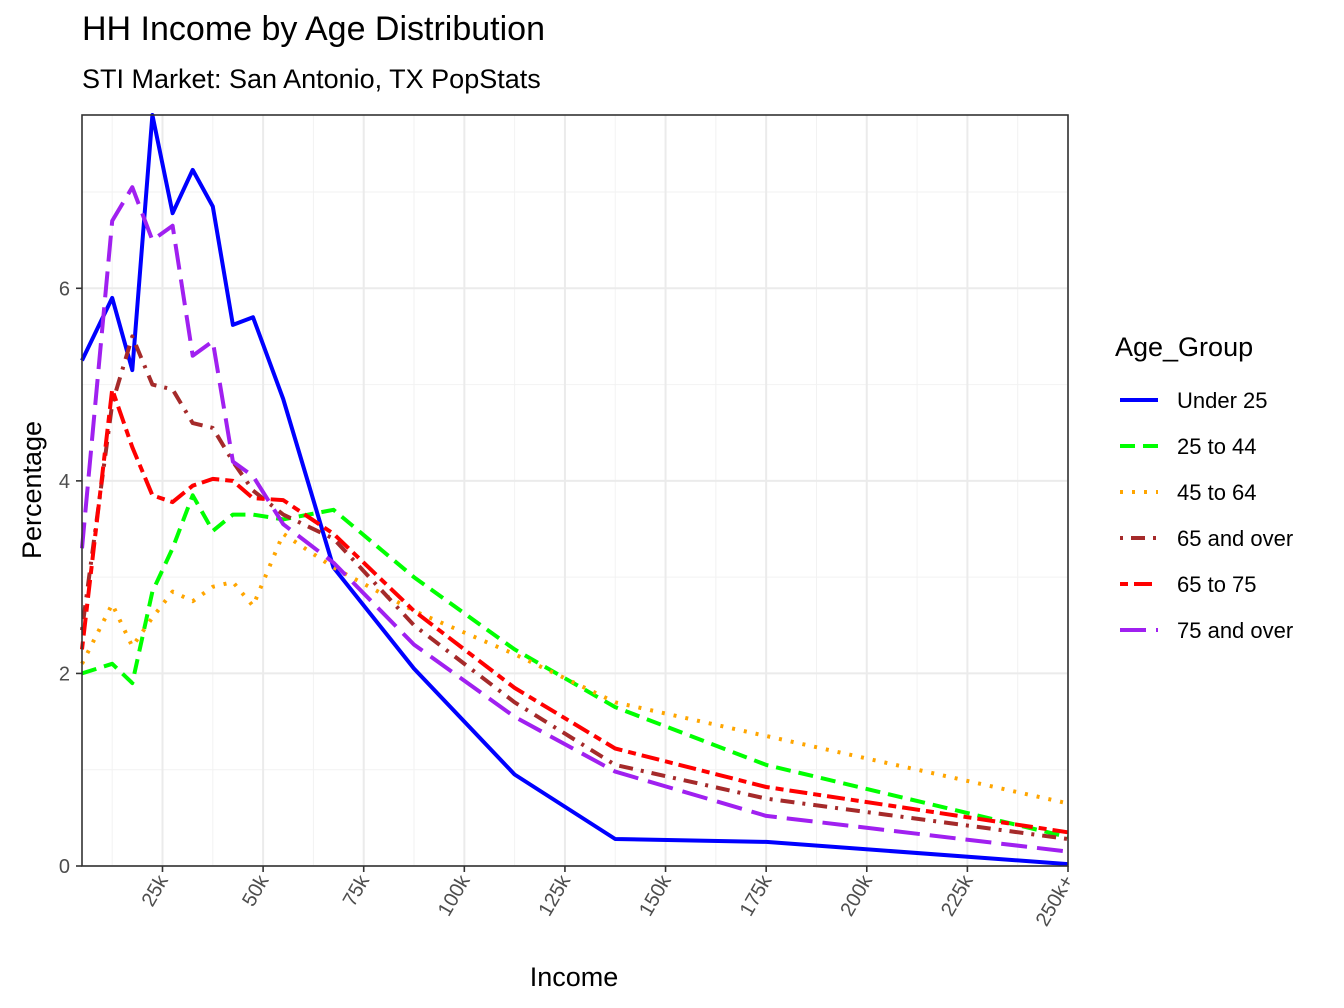 The width and height of the screenshot is (1344, 1008). I want to click on legend-label: 65 and over, so click(1235, 538).